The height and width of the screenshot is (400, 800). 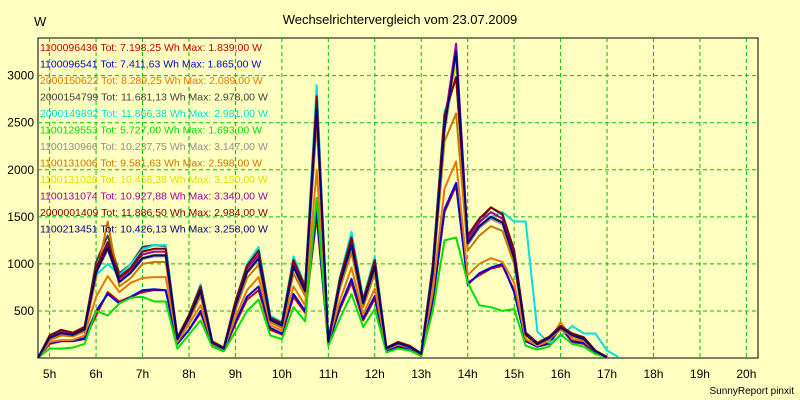 What do you see at coordinates (142, 374) in the screenshot?
I see `x-tick-label: 7h` at bounding box center [142, 374].